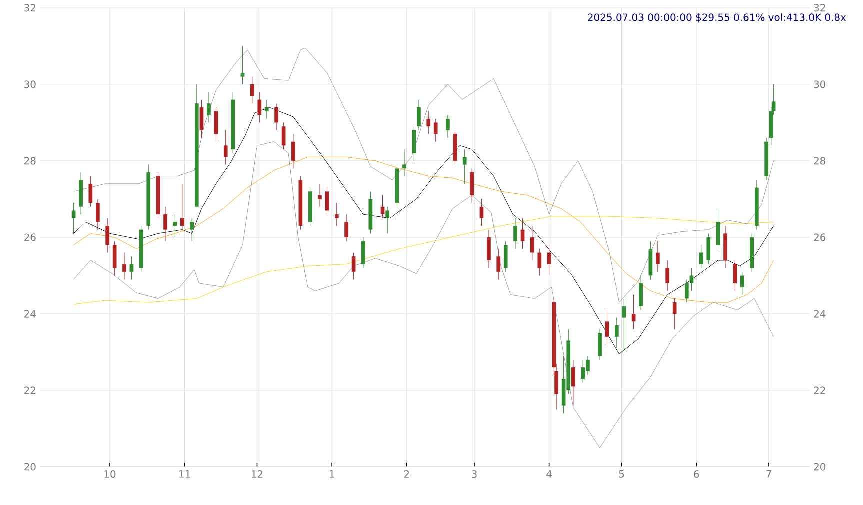 The width and height of the screenshot is (863, 505). Describe the element at coordinates (407, 474) in the screenshot. I see `x-tick-label: 2` at that location.